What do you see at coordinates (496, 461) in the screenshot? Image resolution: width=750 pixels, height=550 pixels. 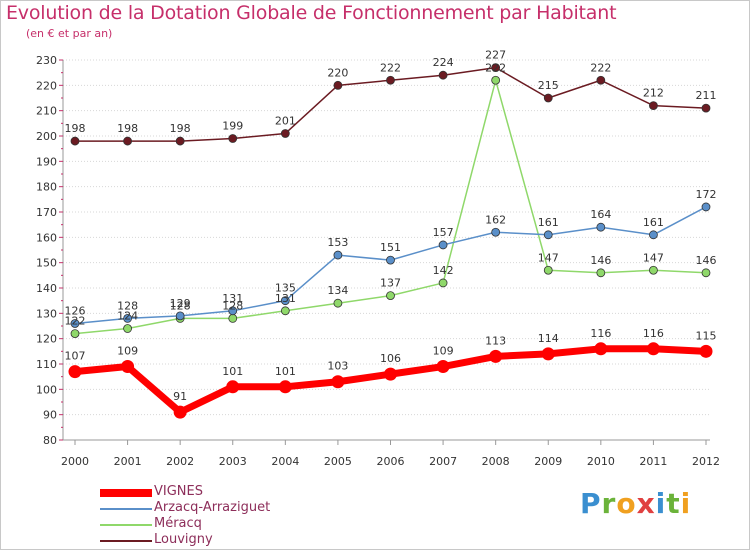 I see `x-tick-label-2008: 2008` at bounding box center [496, 461].